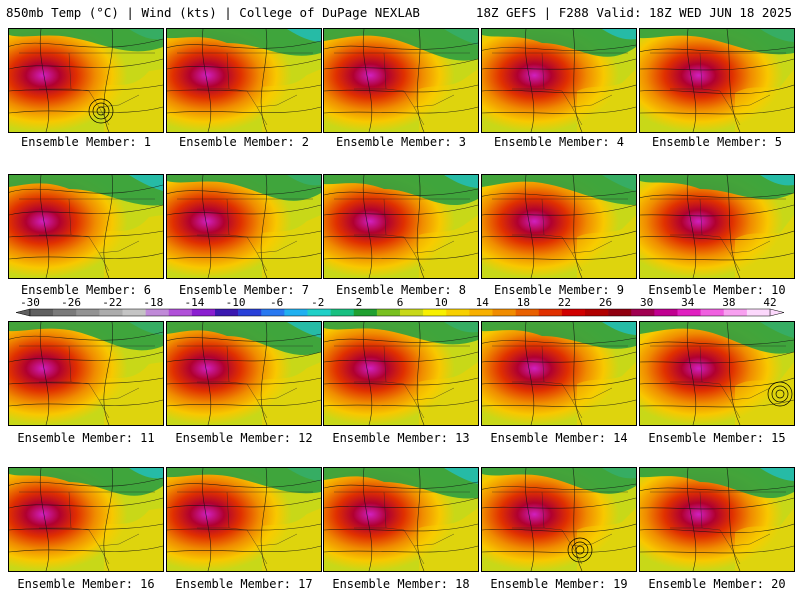 This screenshot has height=600, width=800. What do you see at coordinates (244, 438) in the screenshot?
I see `ensemble-member-label: Ensemble Member: 12` at bounding box center [244, 438].